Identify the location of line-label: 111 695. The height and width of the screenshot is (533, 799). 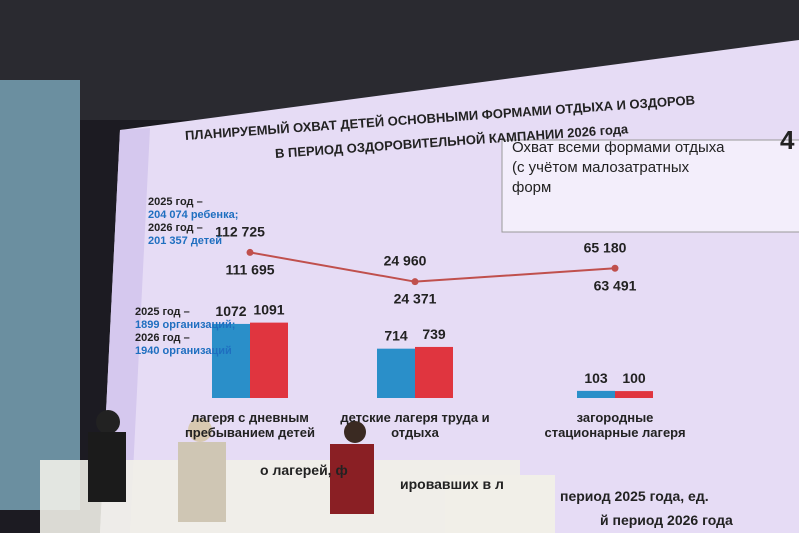
(249, 269).